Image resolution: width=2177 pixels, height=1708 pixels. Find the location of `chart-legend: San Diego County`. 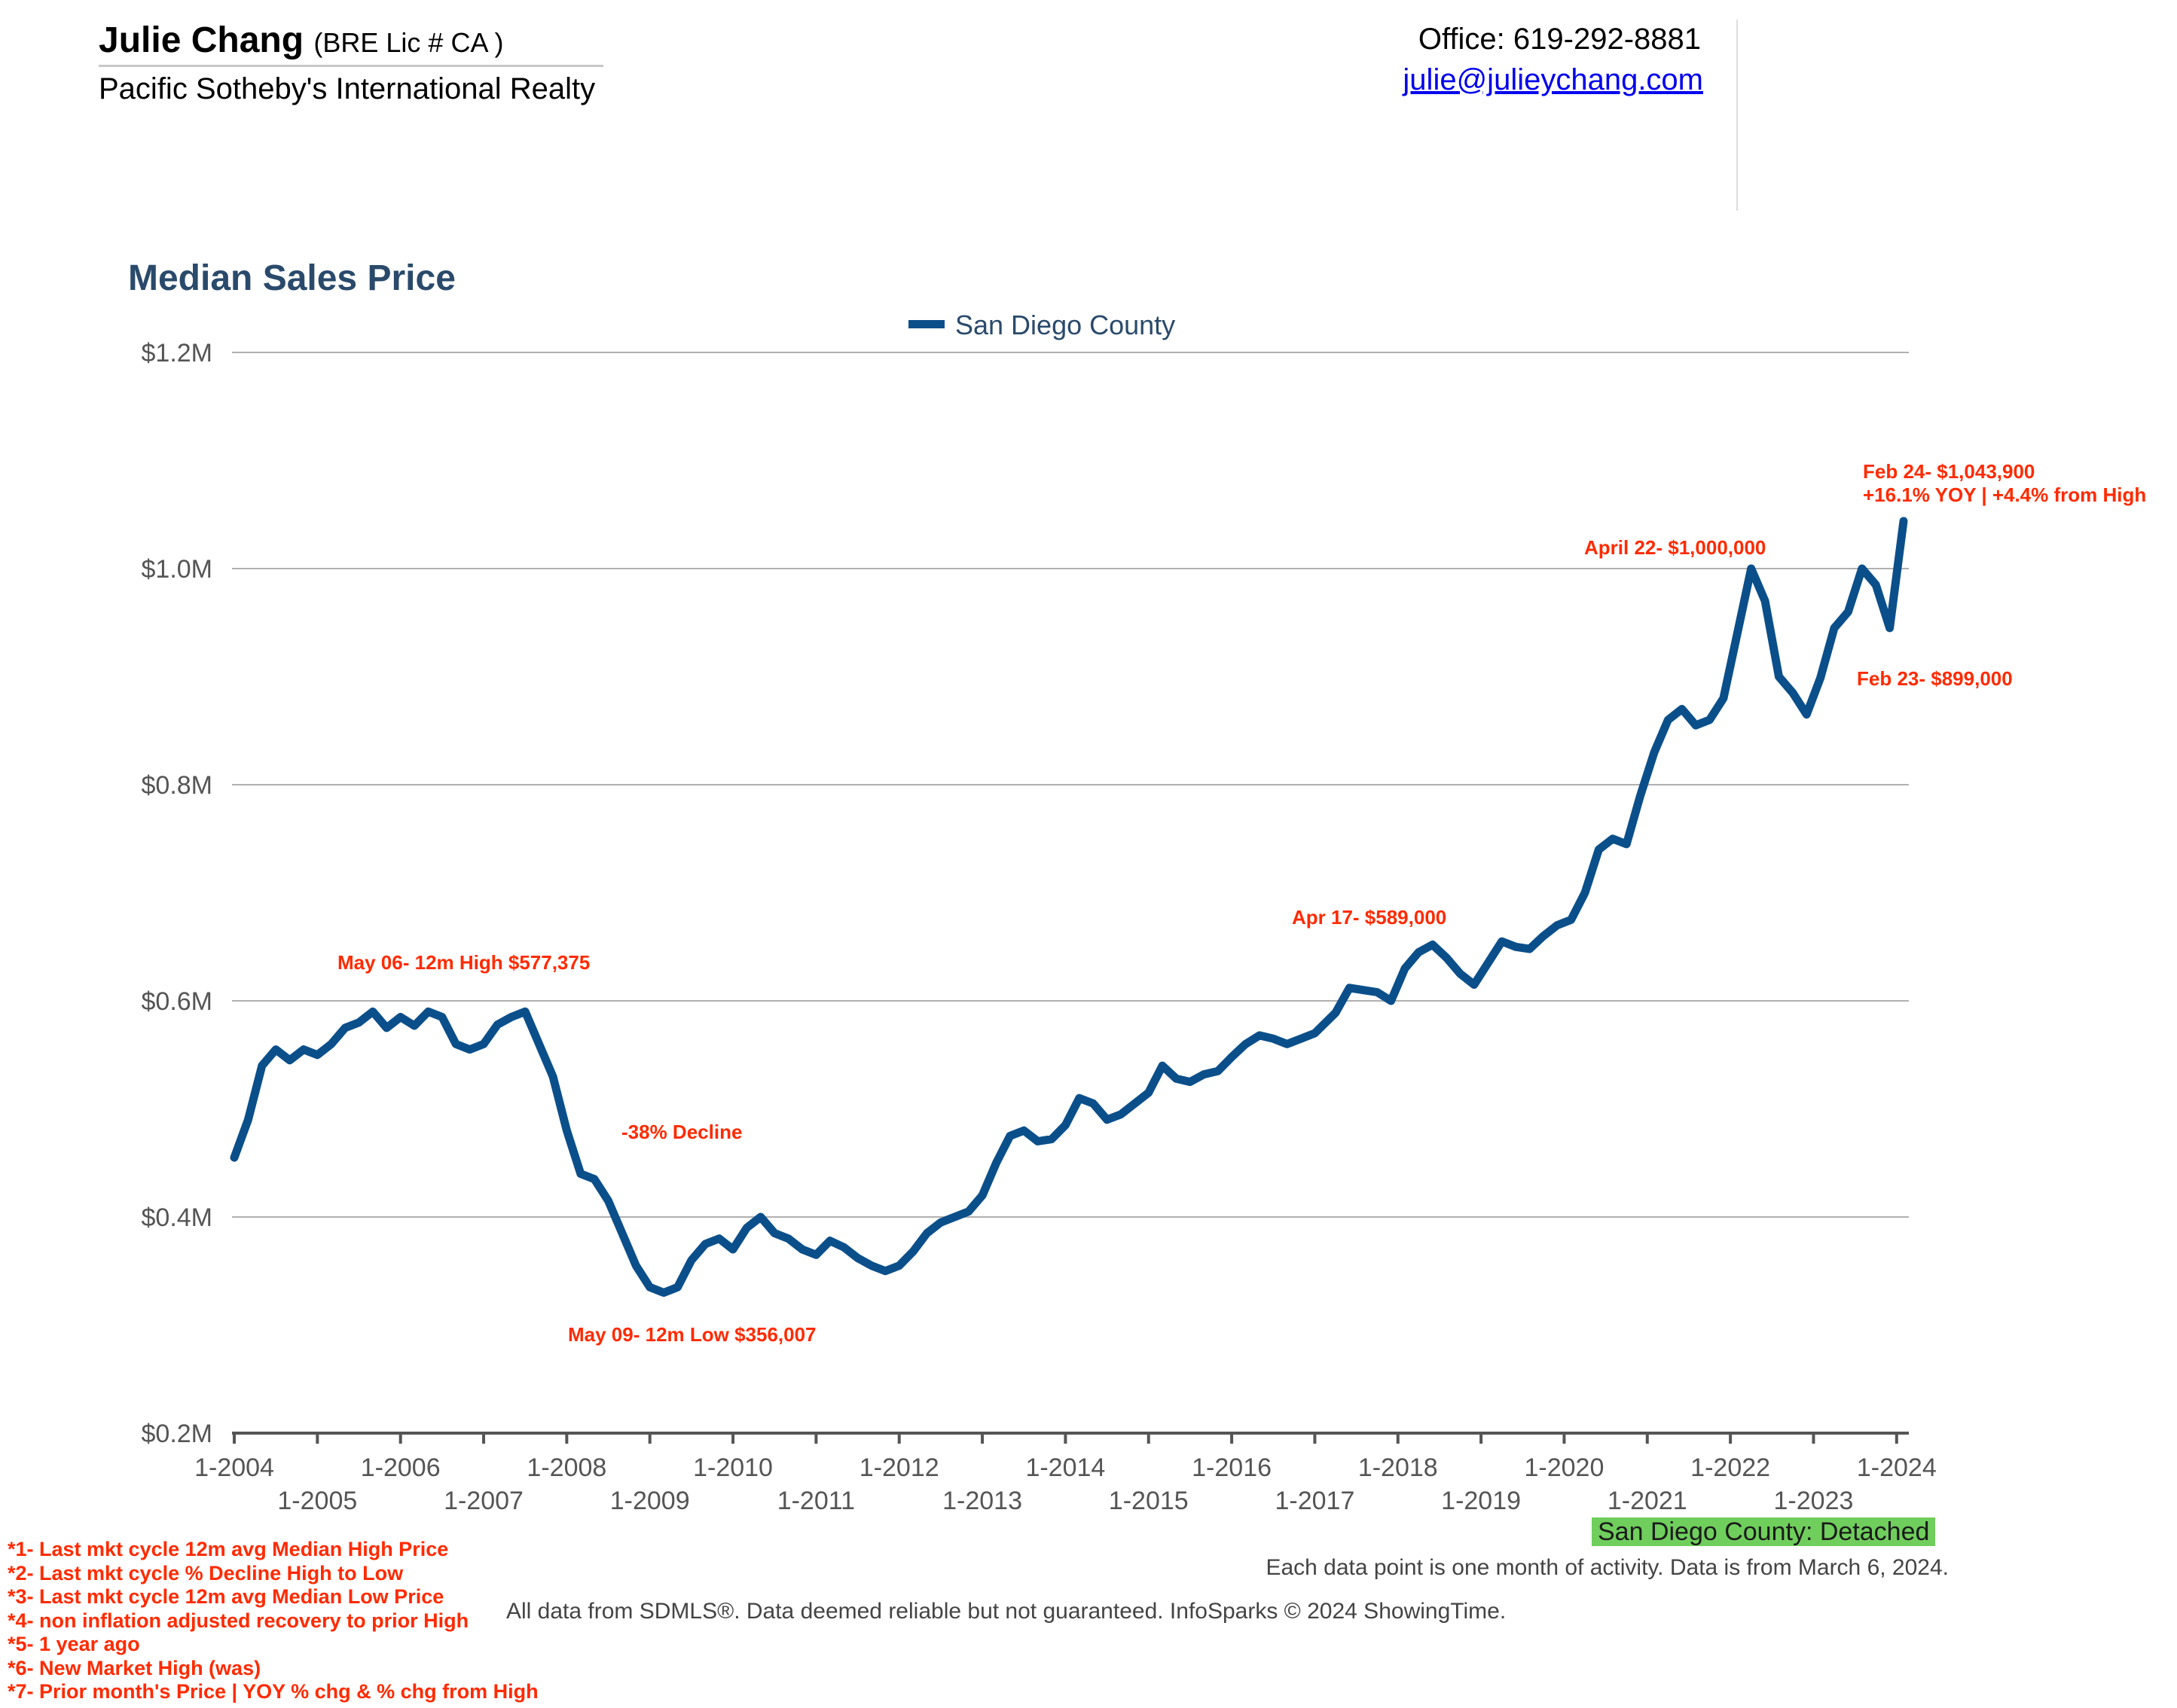

chart-legend: San Diego County is located at coordinates (1041, 325).